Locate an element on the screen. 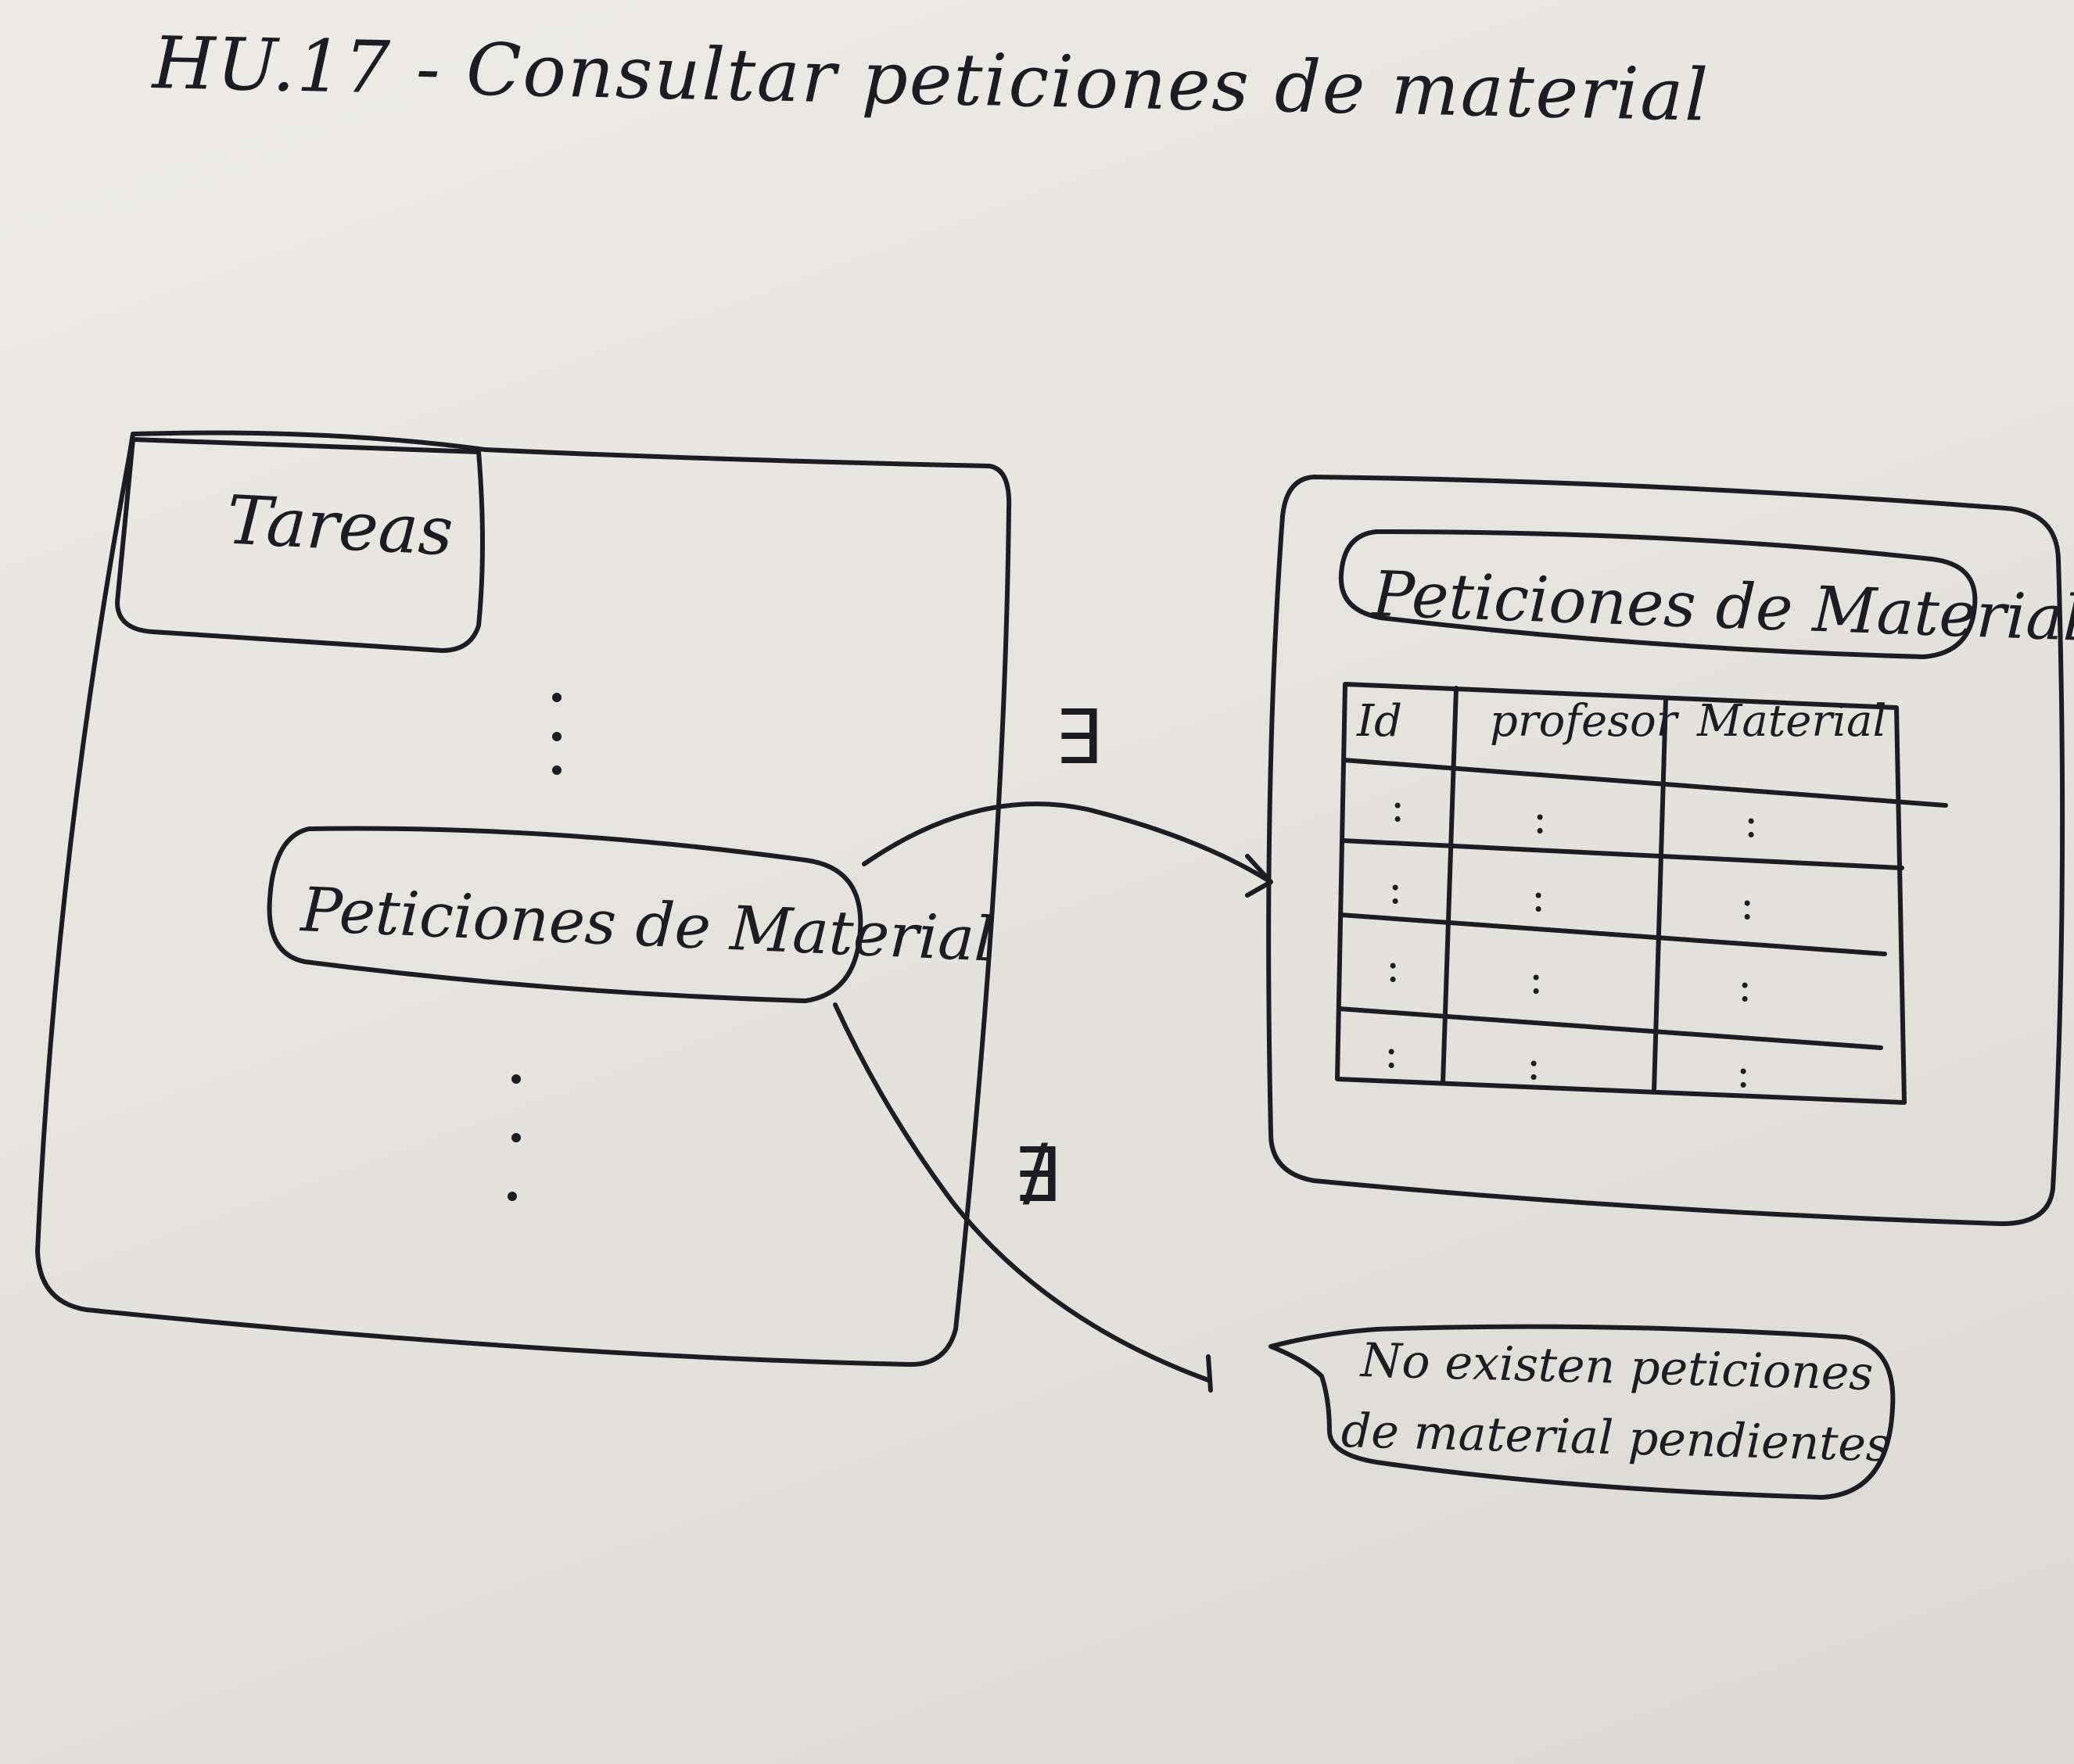  empty-message-line1: No existen peticiones is located at coordinates (1618, 1367).